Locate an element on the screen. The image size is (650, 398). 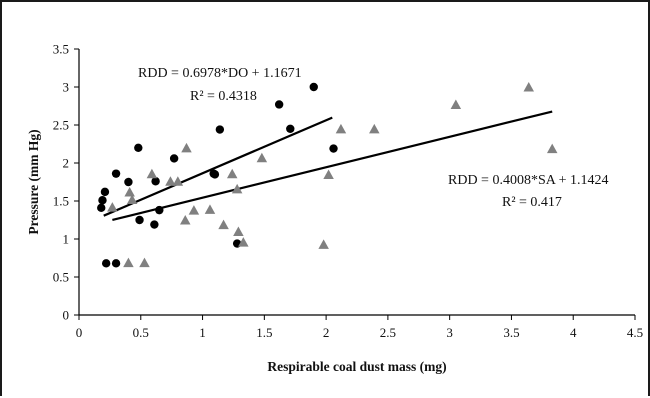
x-tick-label: 3 is located at coordinates (449, 332).